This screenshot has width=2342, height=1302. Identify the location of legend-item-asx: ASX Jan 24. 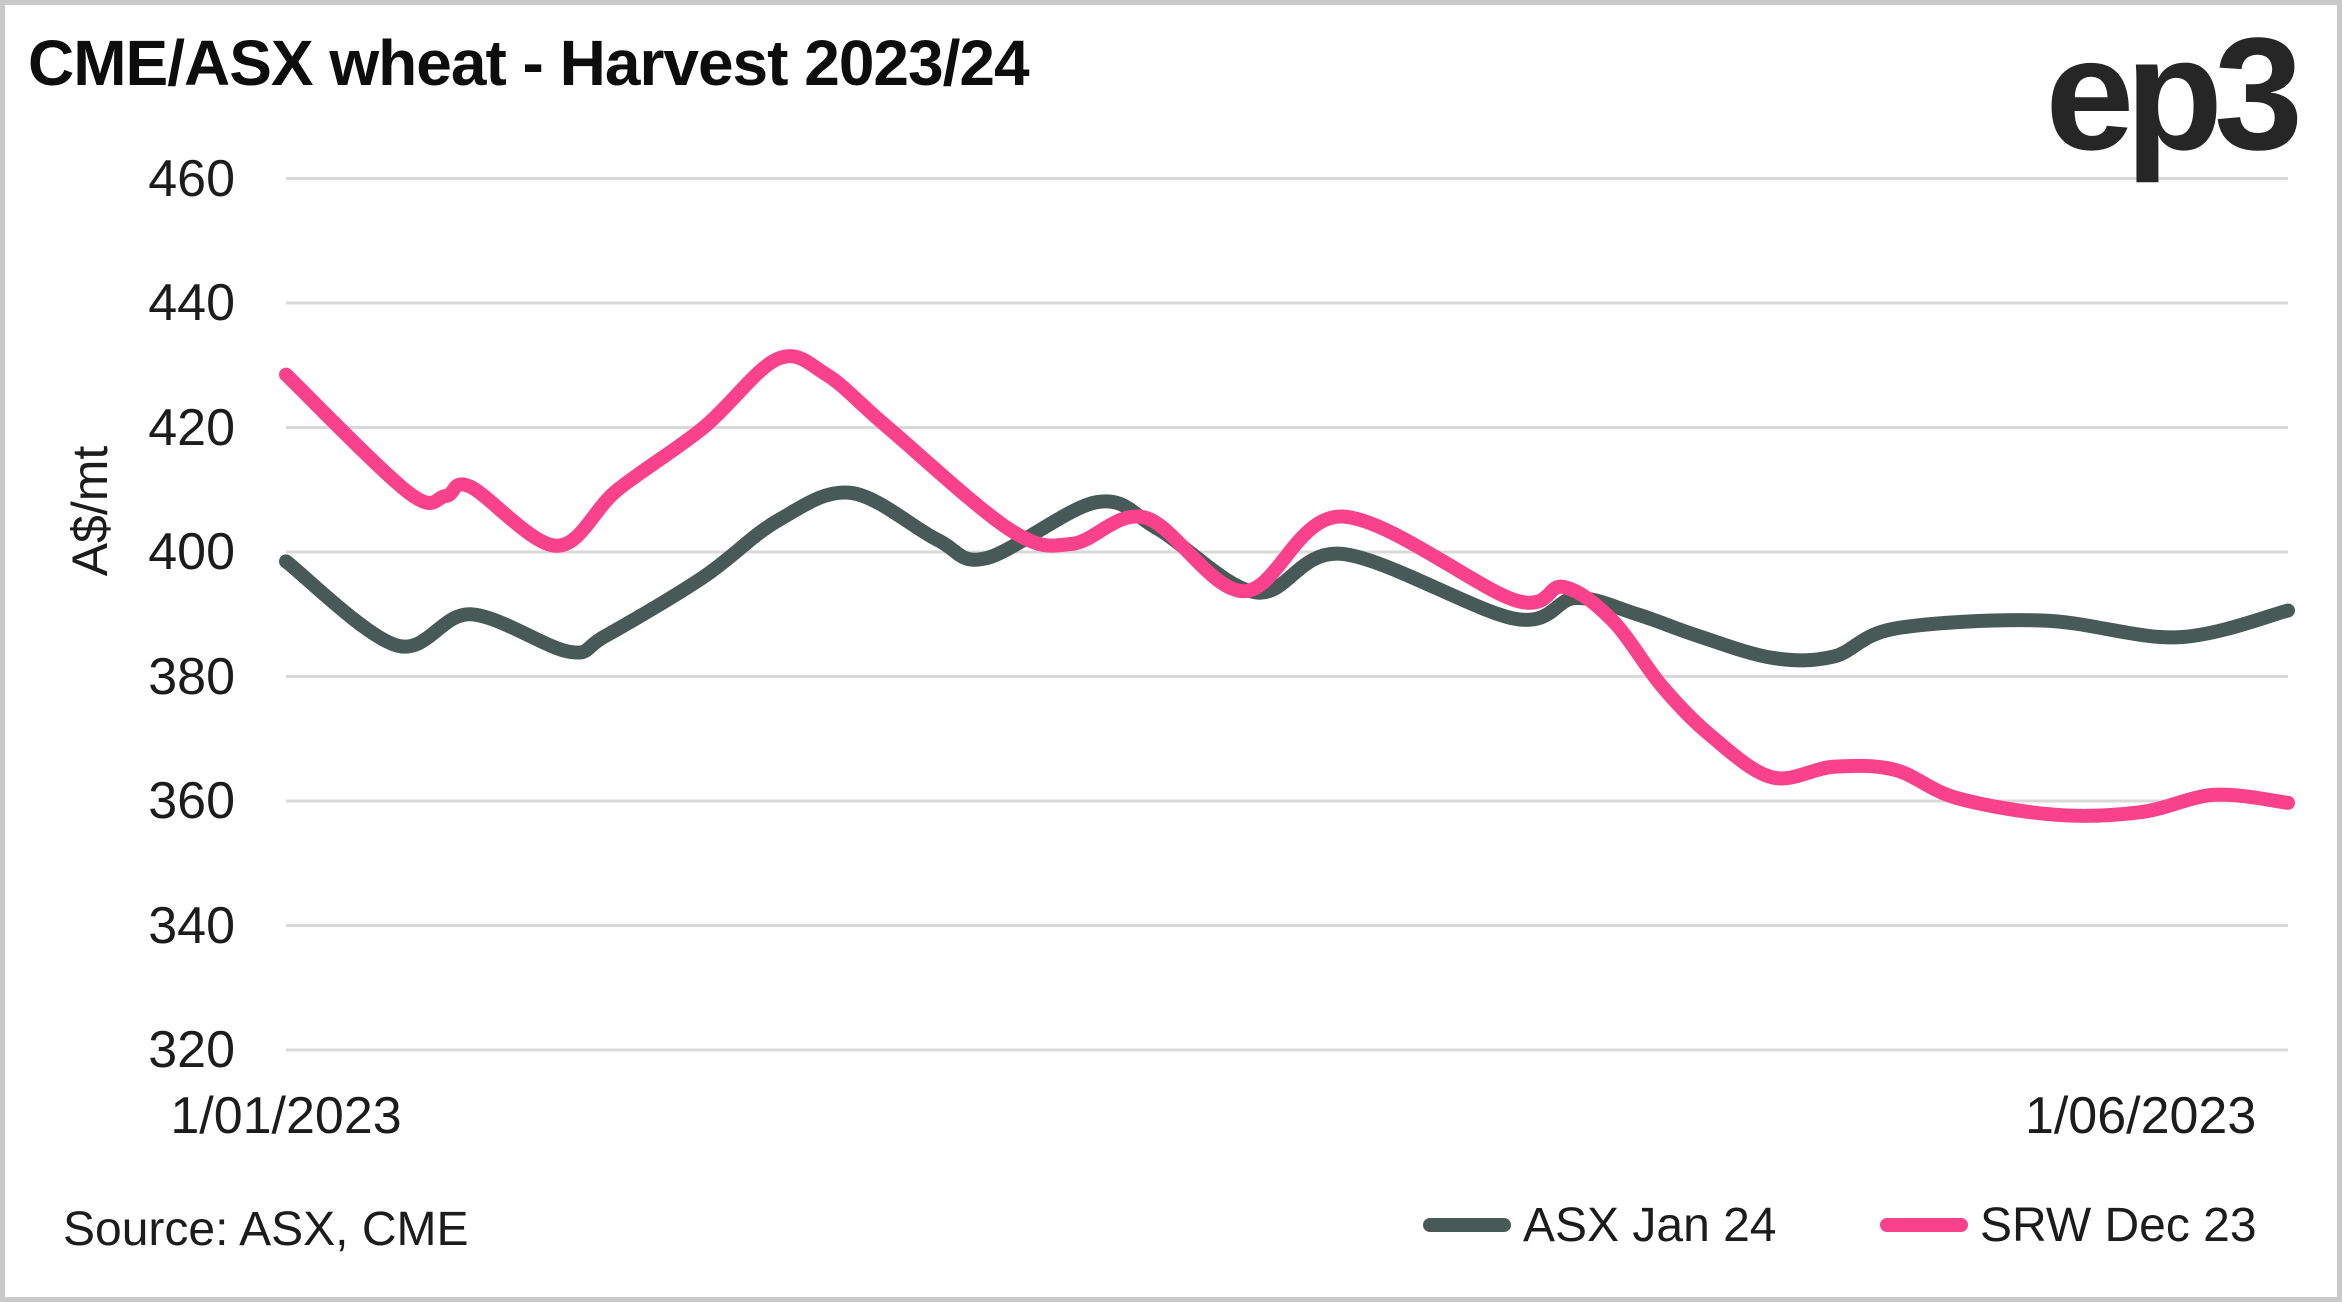
(1600, 1225).